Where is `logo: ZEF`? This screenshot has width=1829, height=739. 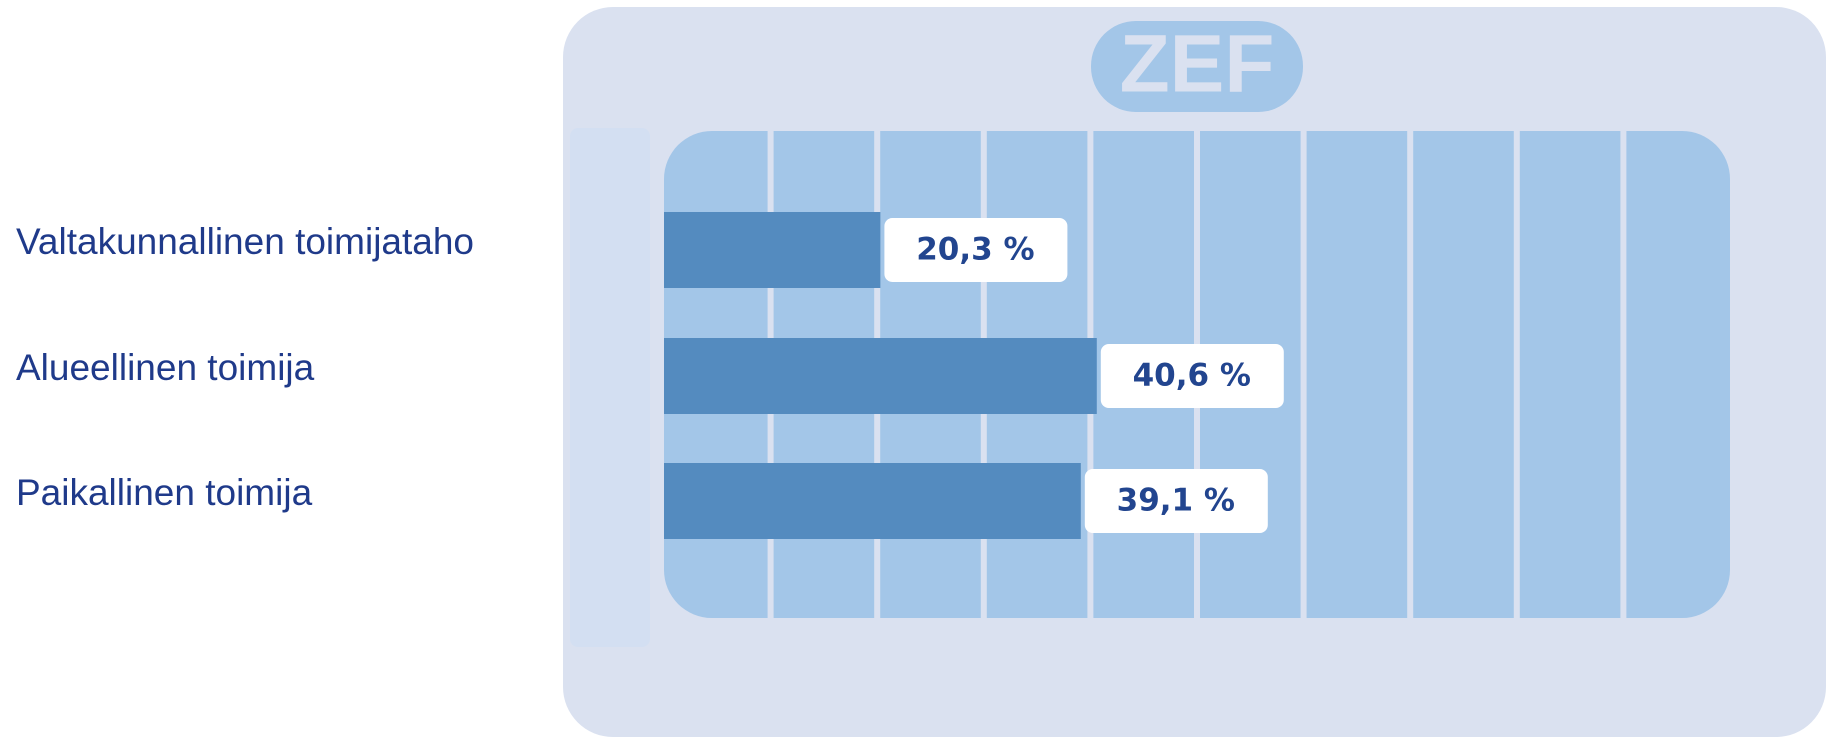
logo: ZEF is located at coordinates (1197, 64).